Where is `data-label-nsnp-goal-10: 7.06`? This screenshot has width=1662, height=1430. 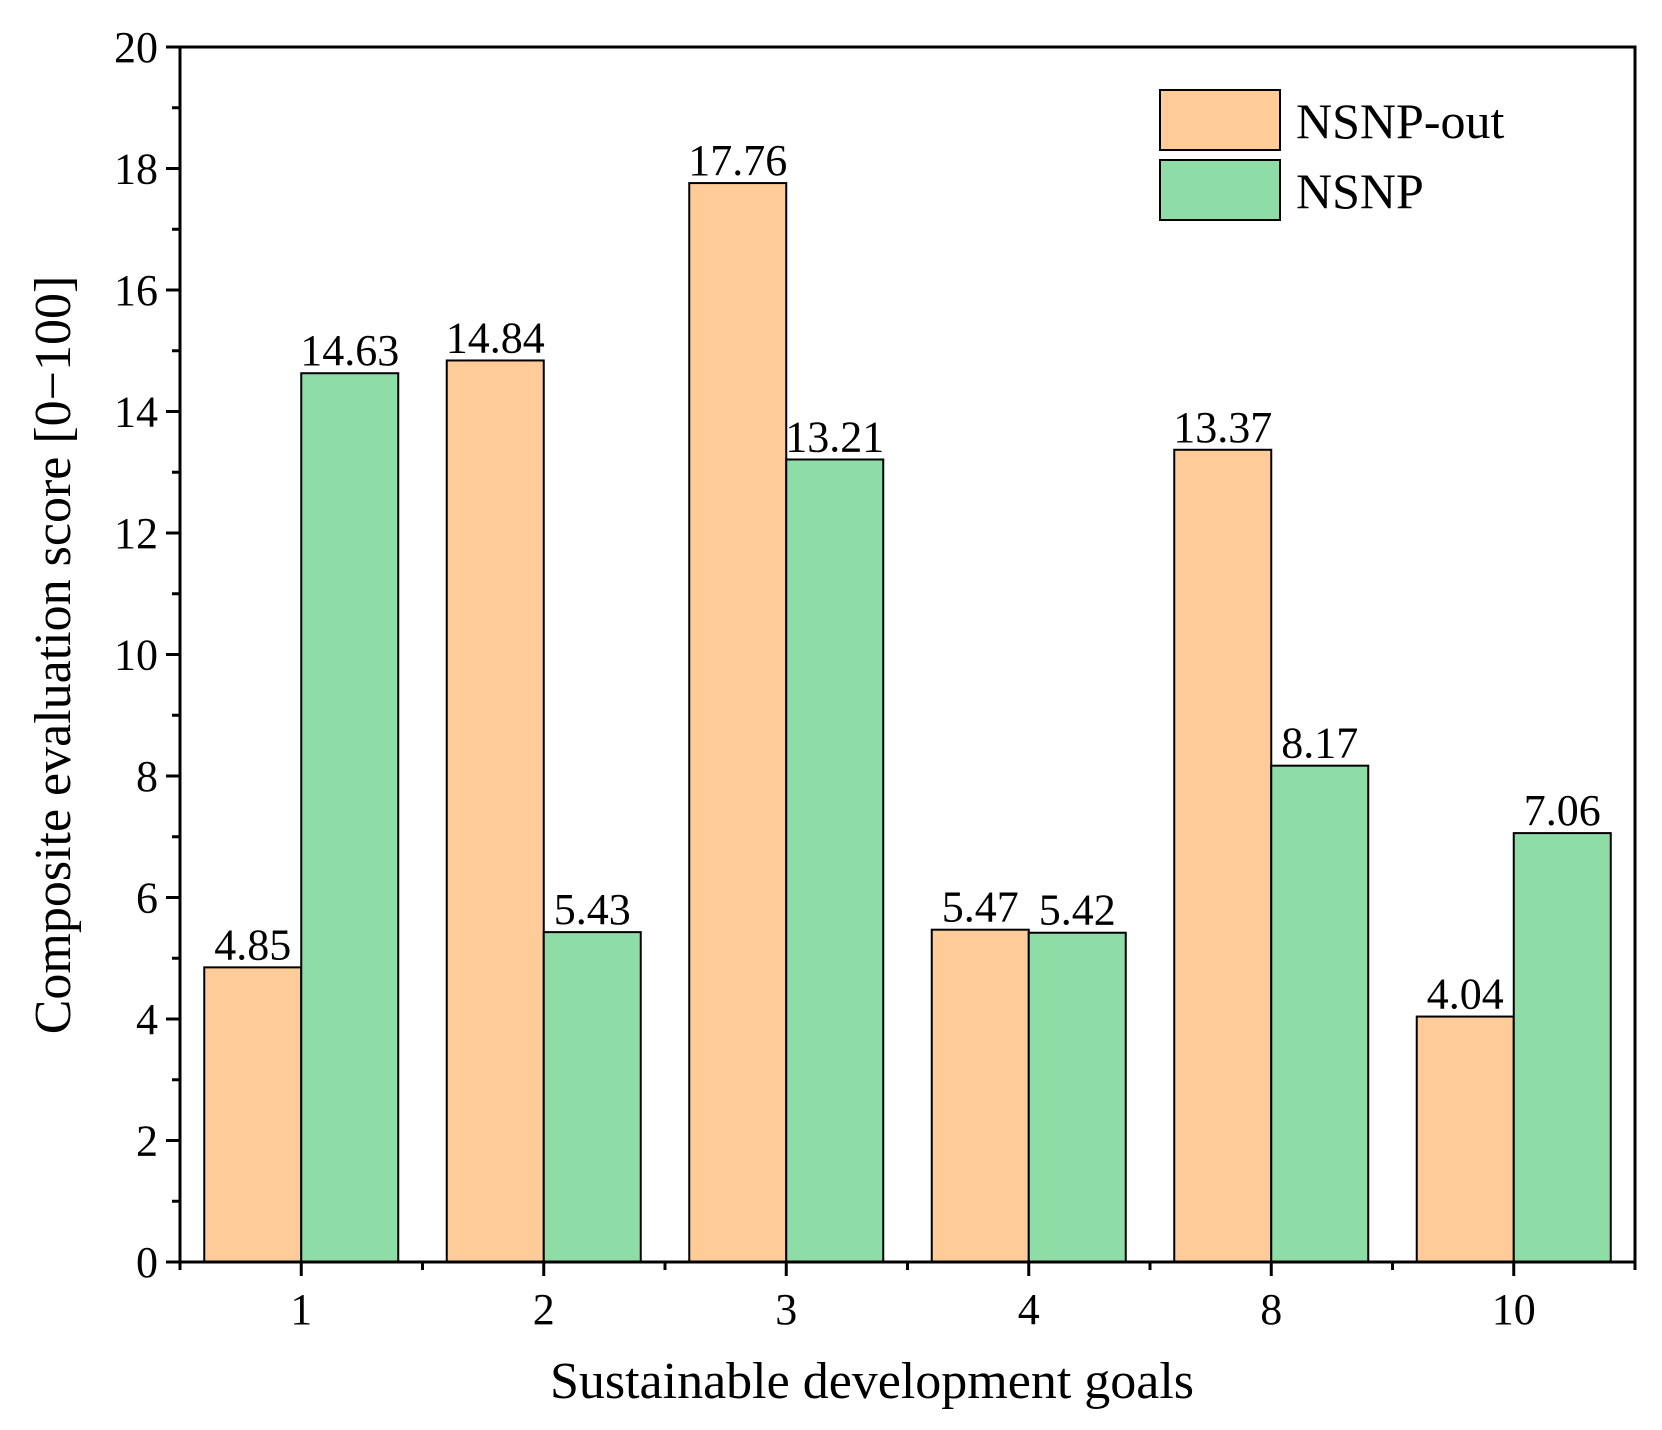
data-label-nsnp-goal-10: 7.06 is located at coordinates (1562, 810).